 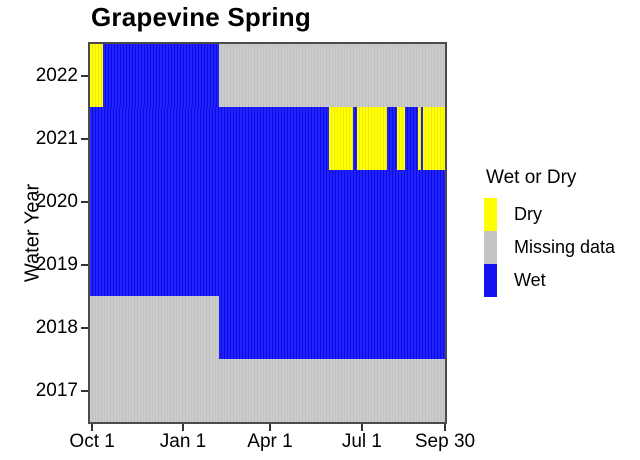 I want to click on heatmap-row-2022, so click(x=267, y=75).